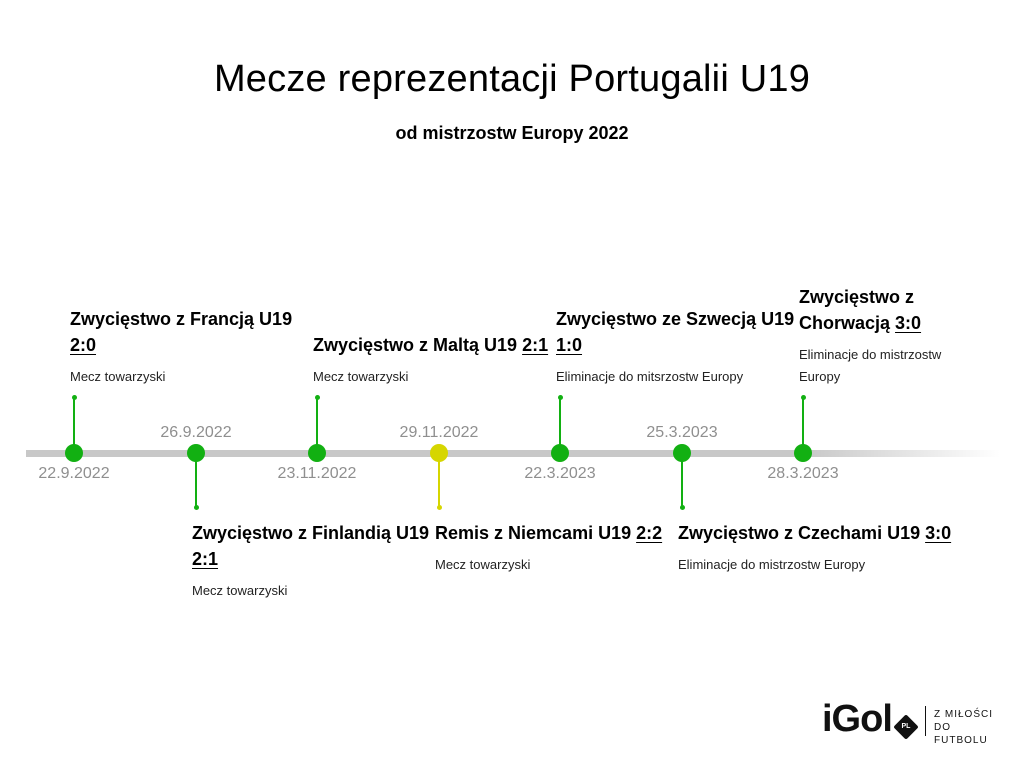 The height and width of the screenshot is (768, 1024). Describe the element at coordinates (803, 473) in the screenshot. I see `event-date: 28.3.2023` at that location.